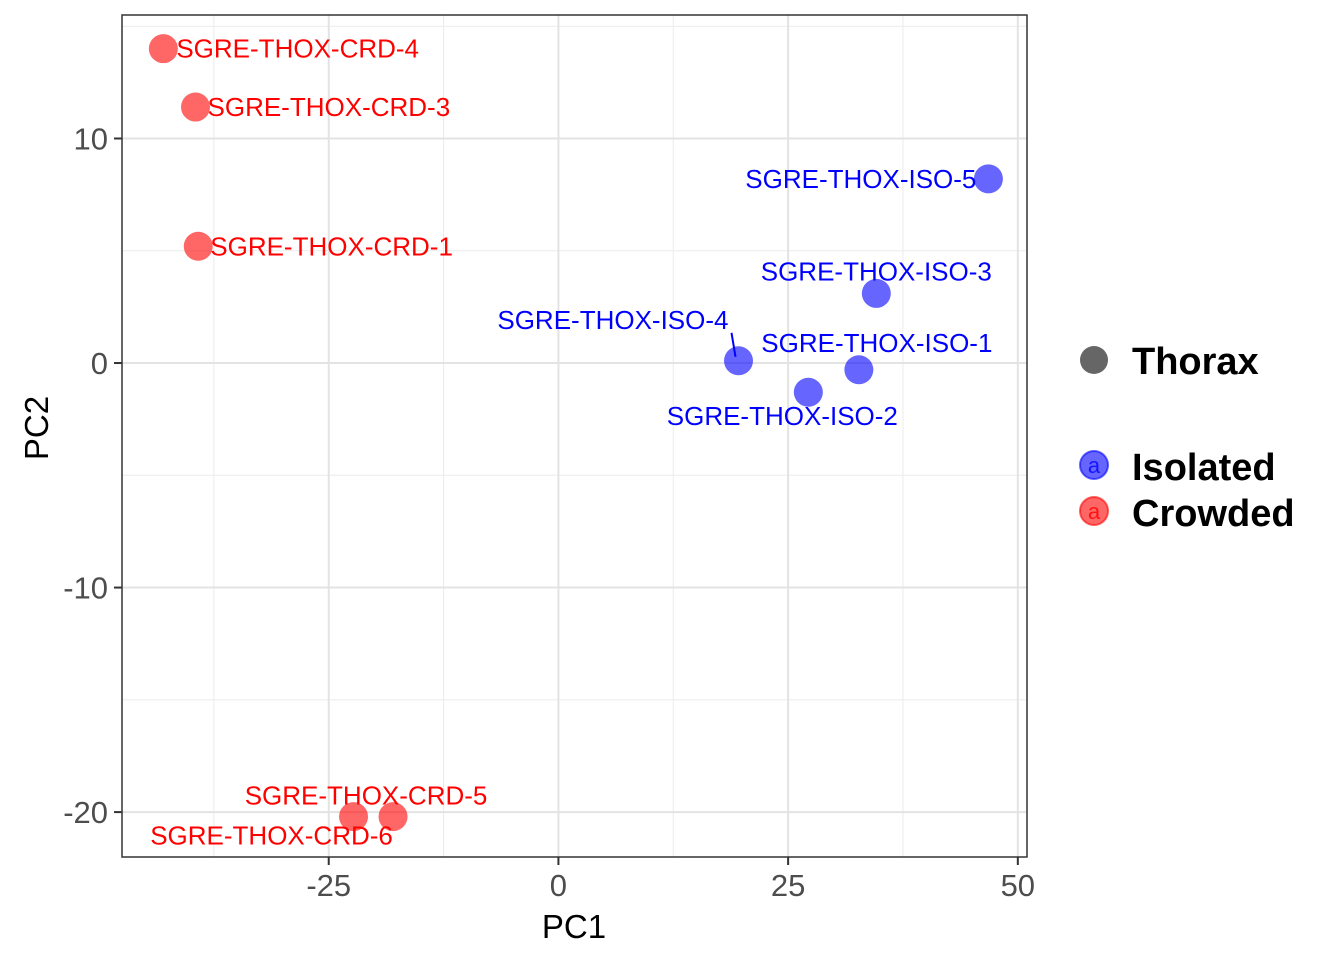 This screenshot has height=960, width=1344. What do you see at coordinates (782, 416) in the screenshot?
I see `label-sgre-thox-iso-2: SGRE-THOX-ISO-2` at bounding box center [782, 416].